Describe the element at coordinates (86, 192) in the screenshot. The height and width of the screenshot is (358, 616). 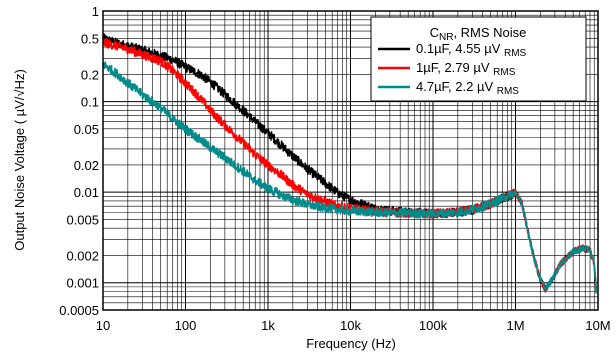
I see `y-tick-label: 0.01` at that location.